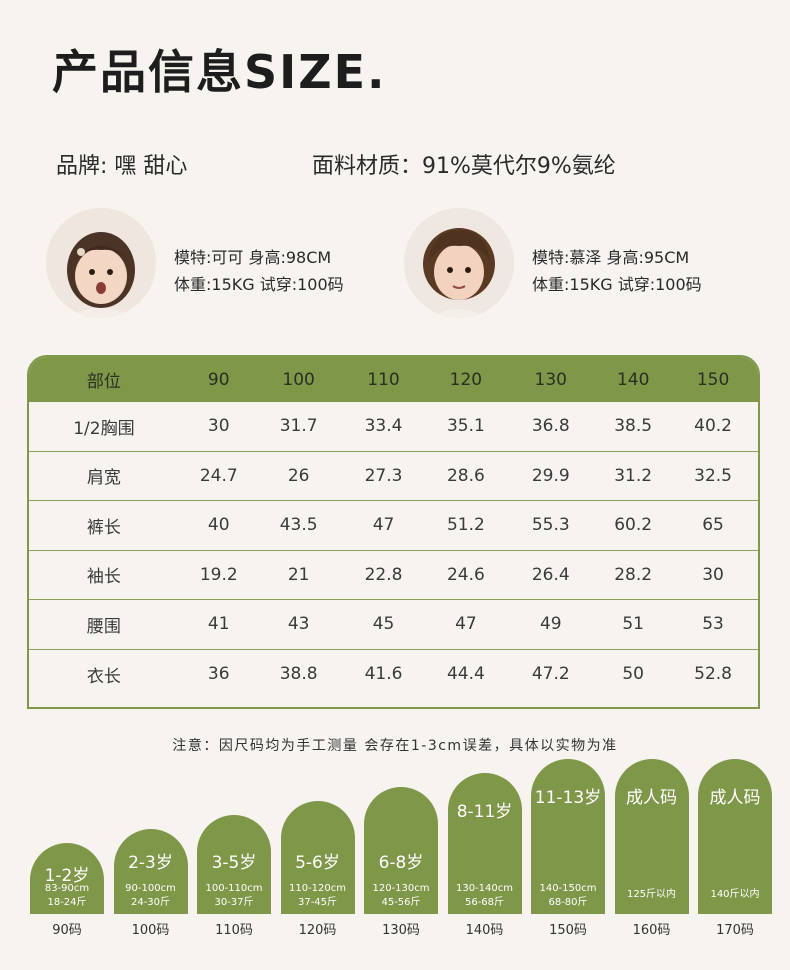  I want to click on size-label: 170码, so click(735, 930).